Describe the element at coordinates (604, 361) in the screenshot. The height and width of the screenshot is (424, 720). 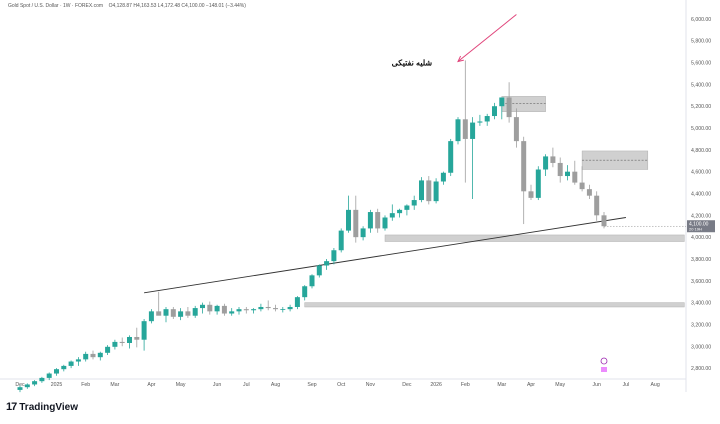
I see `event-marker-icon` at that location.